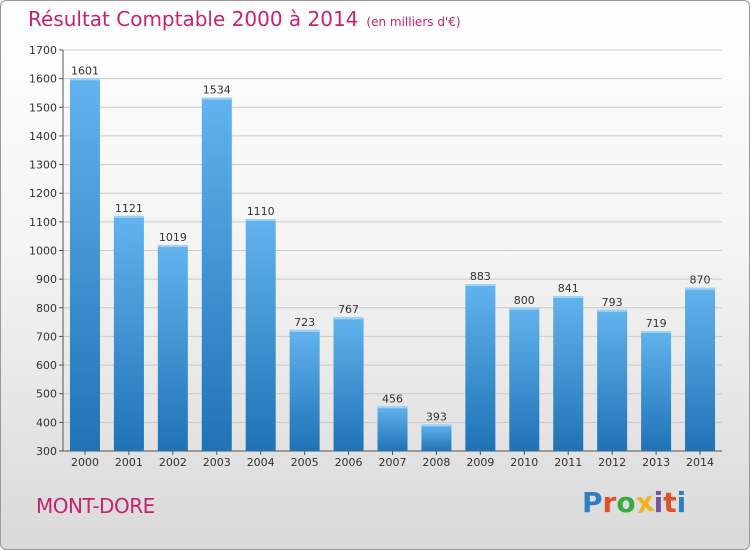  I want to click on data-label-2013: 719, so click(656, 323).